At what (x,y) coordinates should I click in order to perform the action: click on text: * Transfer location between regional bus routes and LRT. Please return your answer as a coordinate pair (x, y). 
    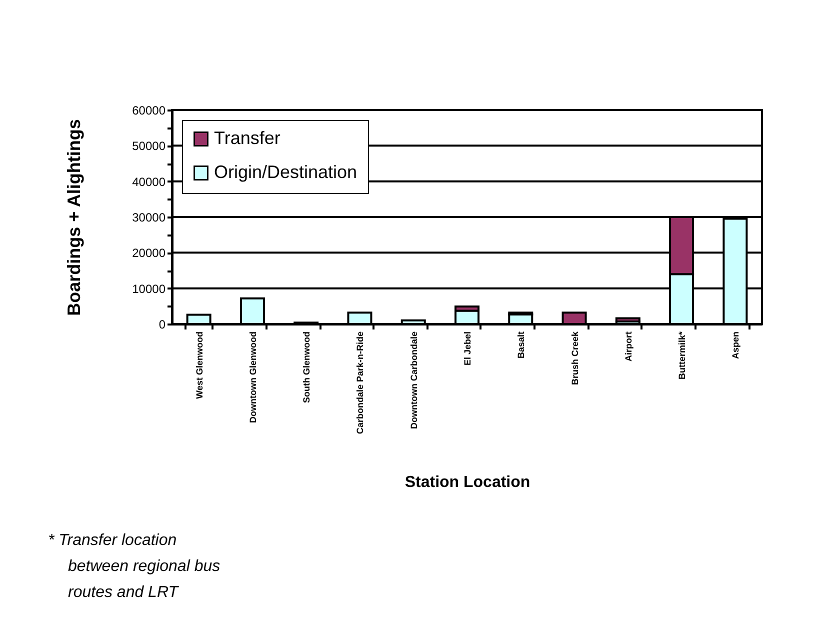
    Looking at the image, I should click on (135, 567).